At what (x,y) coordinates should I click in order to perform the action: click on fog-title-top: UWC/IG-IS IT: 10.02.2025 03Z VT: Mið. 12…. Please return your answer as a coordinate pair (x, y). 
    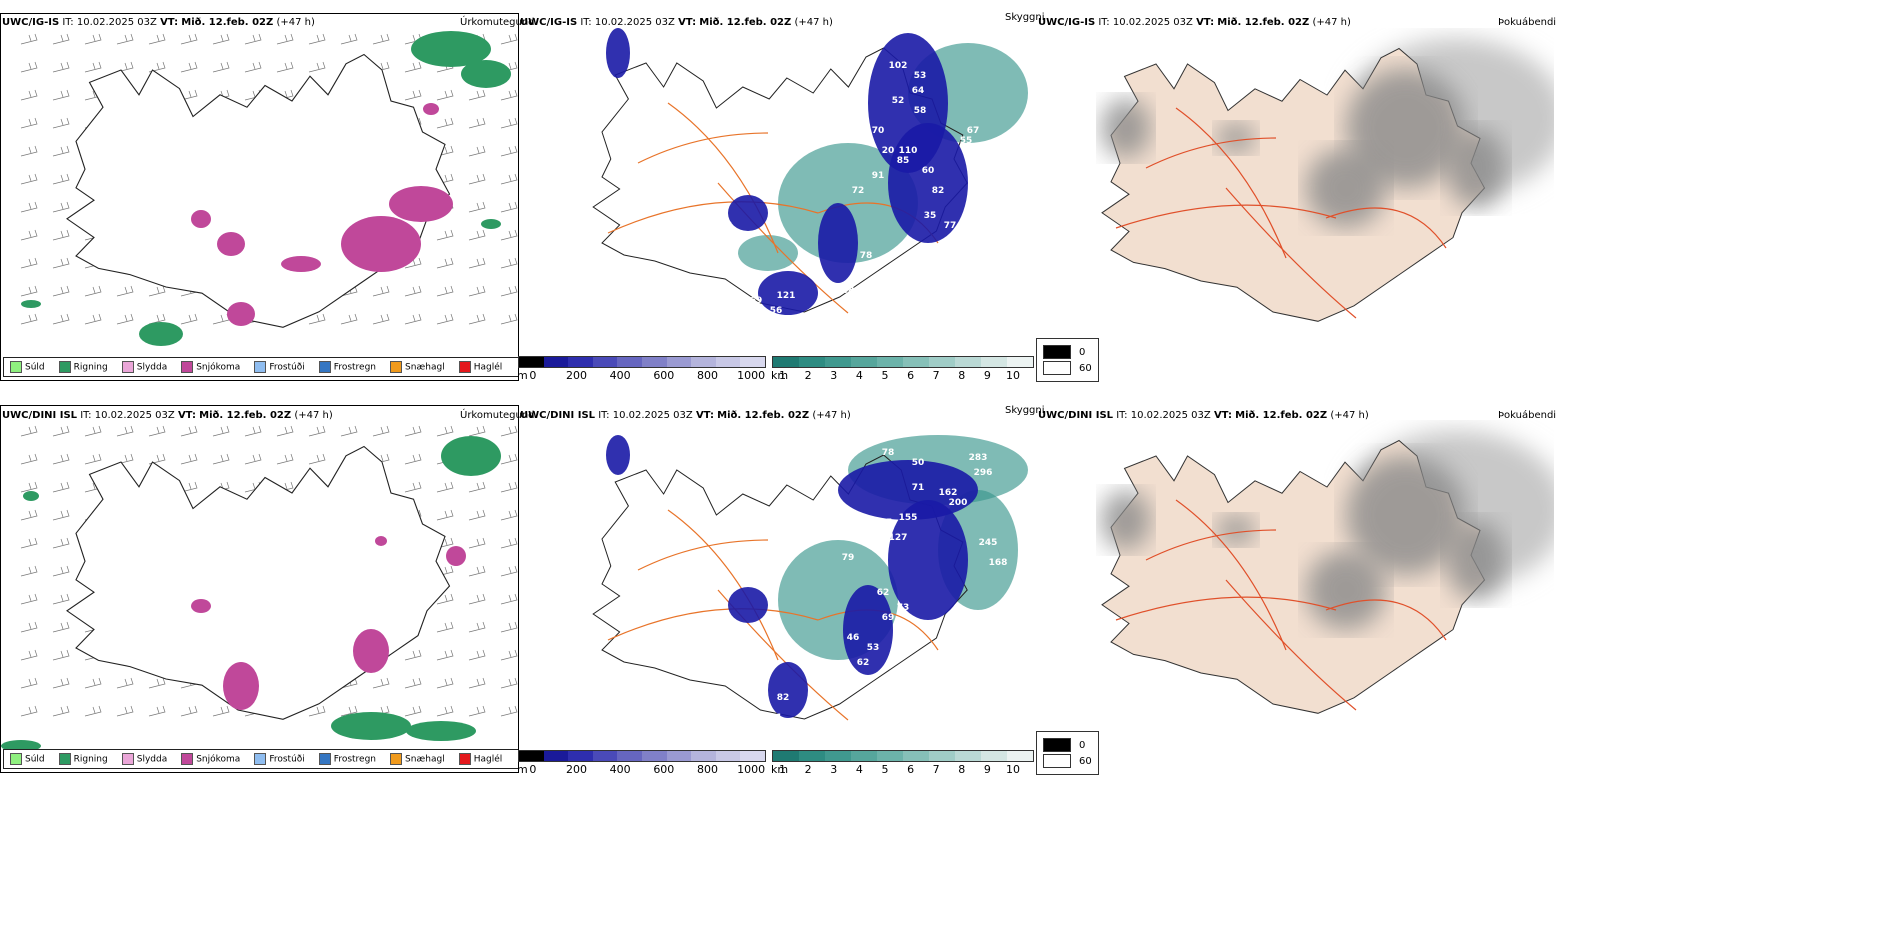
    Looking at the image, I should click on (1194, 22).